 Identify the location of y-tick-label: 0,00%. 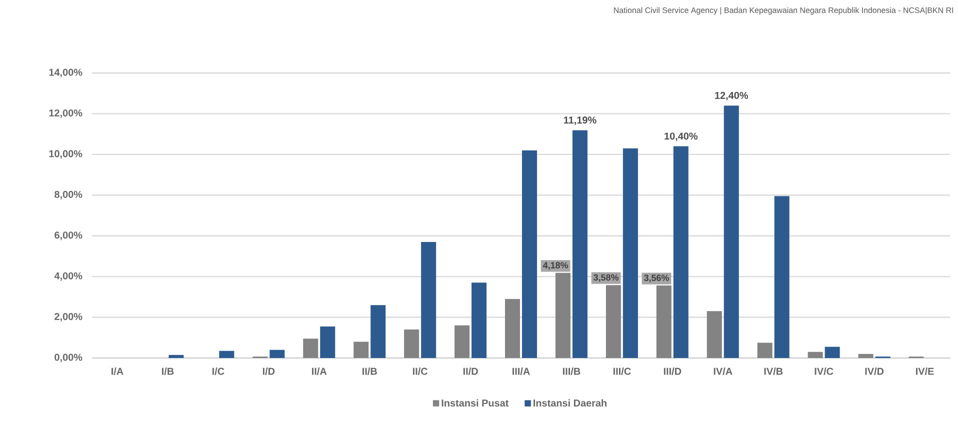
(68, 358).